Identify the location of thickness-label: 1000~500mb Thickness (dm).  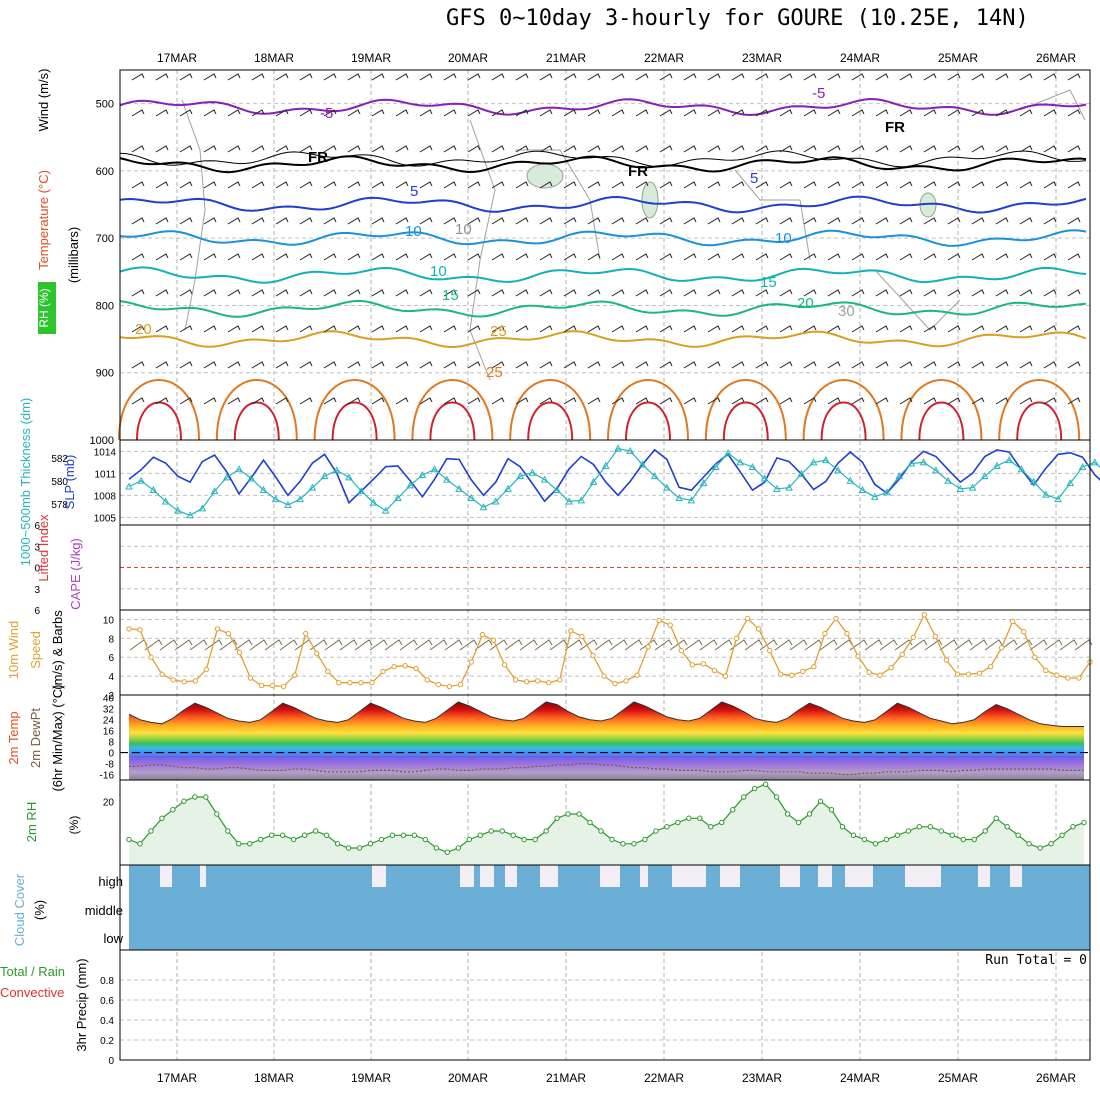
(25, 482).